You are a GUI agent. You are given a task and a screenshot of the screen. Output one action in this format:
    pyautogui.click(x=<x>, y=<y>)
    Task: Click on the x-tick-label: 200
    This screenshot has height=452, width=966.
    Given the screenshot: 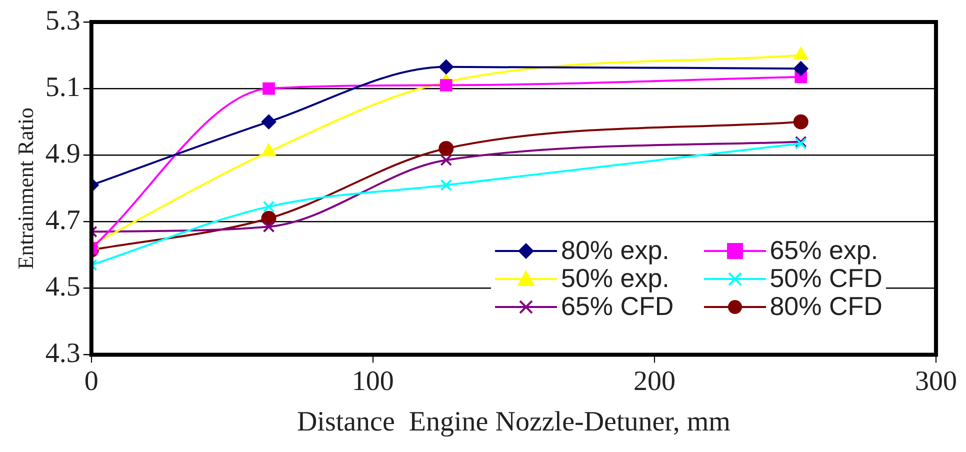 What is the action you would take?
    pyautogui.click(x=654, y=381)
    